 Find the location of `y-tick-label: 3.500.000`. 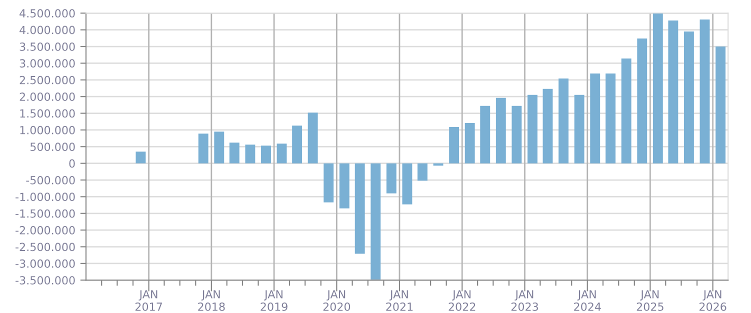

y-tick-label: 3.500.000 is located at coordinates (47, 46).